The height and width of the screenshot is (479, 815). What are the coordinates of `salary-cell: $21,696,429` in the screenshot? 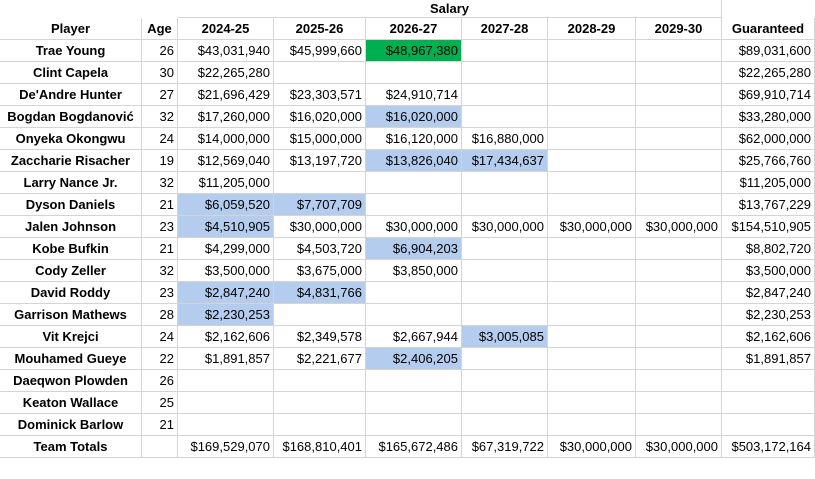 It's located at (226, 95).